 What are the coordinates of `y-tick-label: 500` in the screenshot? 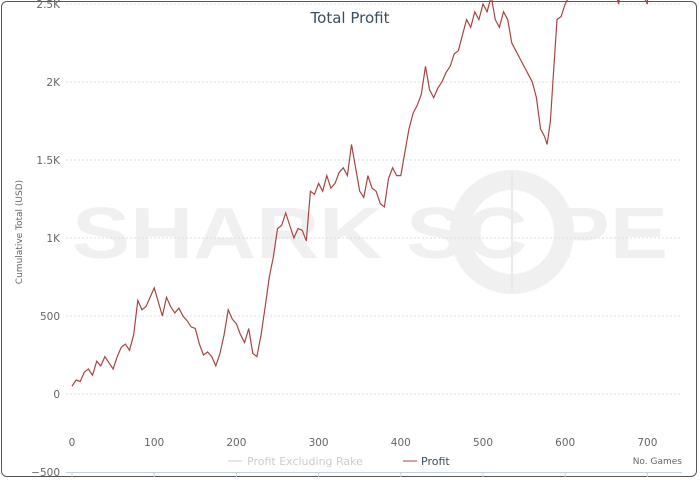 It's located at (50, 317).